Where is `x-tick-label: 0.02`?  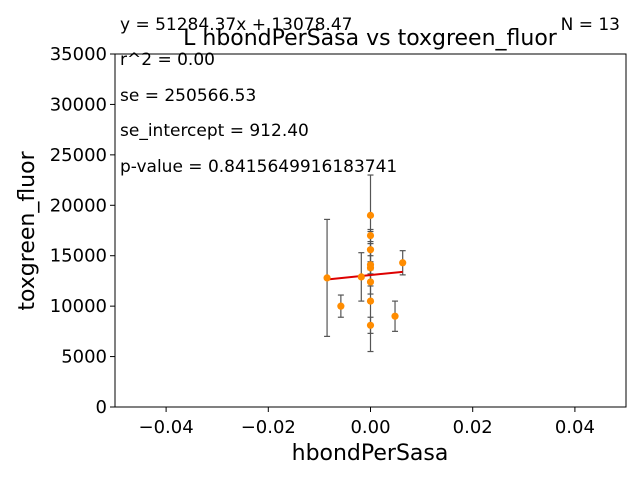
x-tick-label: 0.02 is located at coordinates (473, 427).